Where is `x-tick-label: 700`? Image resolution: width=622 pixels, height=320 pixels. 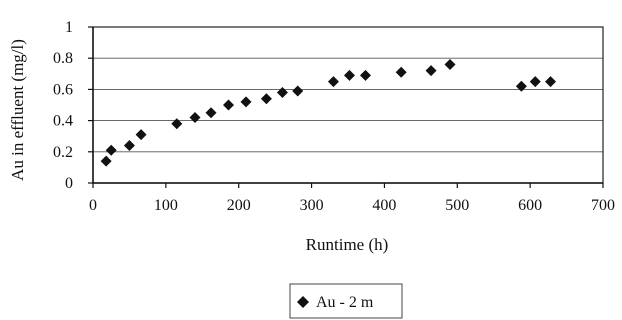 x-tick-label: 700 is located at coordinates (603, 205).